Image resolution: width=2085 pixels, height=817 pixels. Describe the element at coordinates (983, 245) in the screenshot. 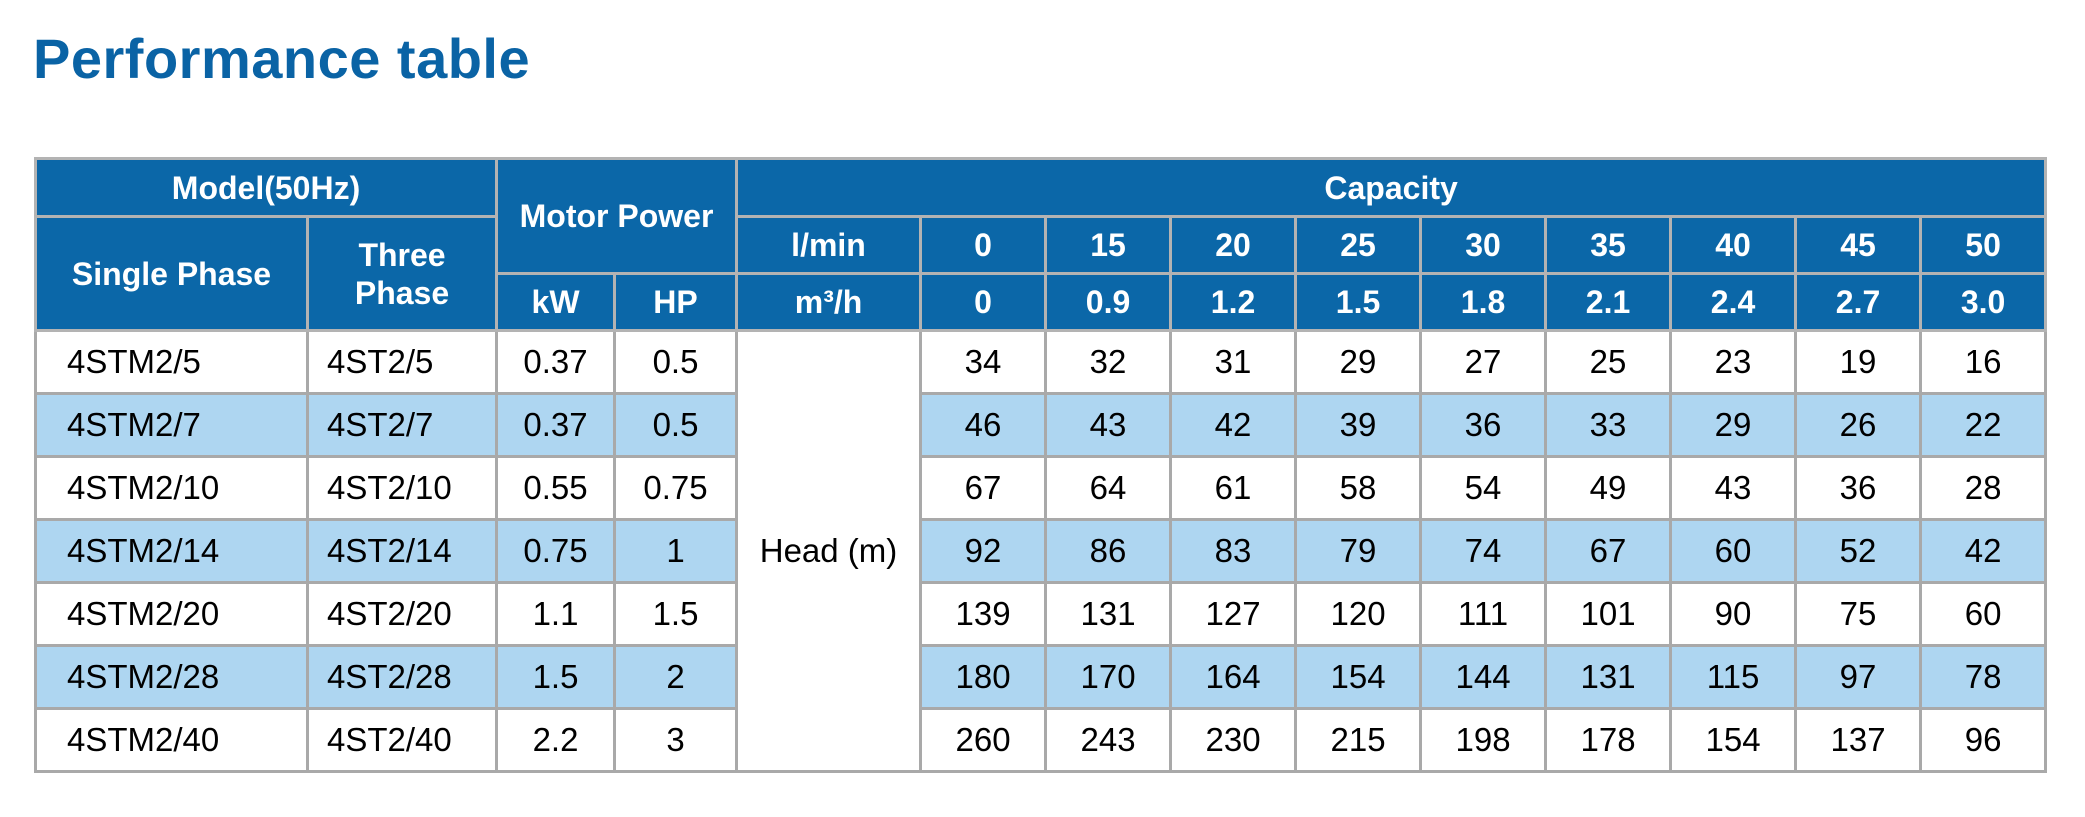

I see `capacity-lmin-cell: 0` at that location.